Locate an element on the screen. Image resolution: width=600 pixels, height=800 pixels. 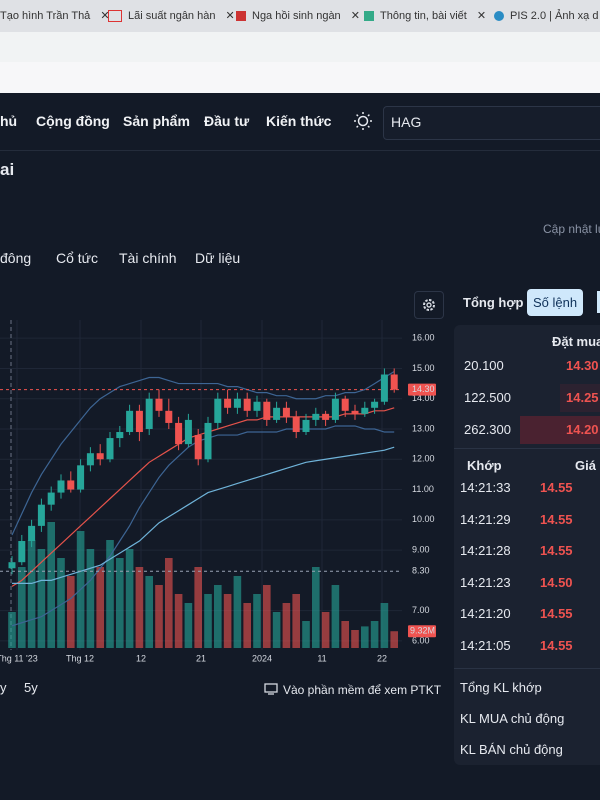
bookmarks is located at coordinates (300, 77).